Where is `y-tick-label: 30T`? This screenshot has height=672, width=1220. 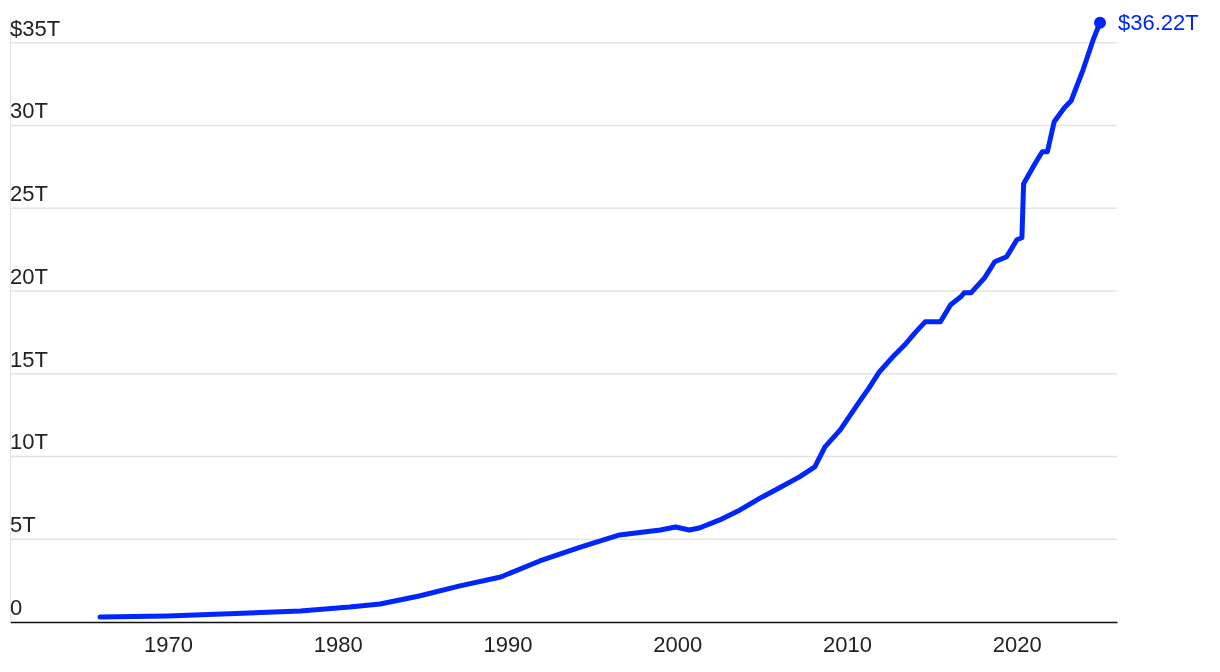 y-tick-label: 30T is located at coordinates (29, 111).